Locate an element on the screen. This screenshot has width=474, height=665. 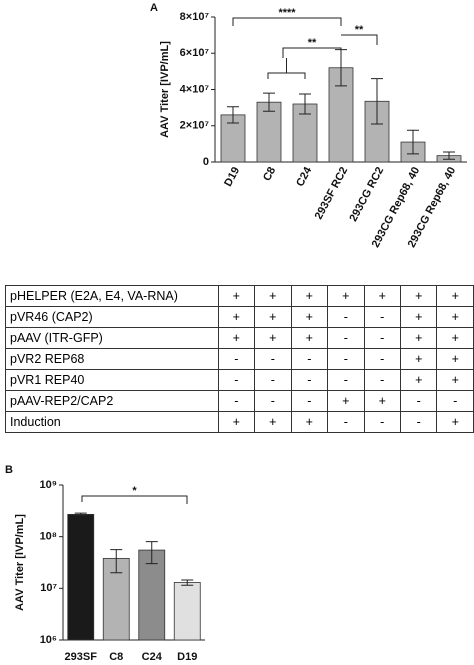
y-tick-label: 10⁸ is located at coordinates (48, 537).